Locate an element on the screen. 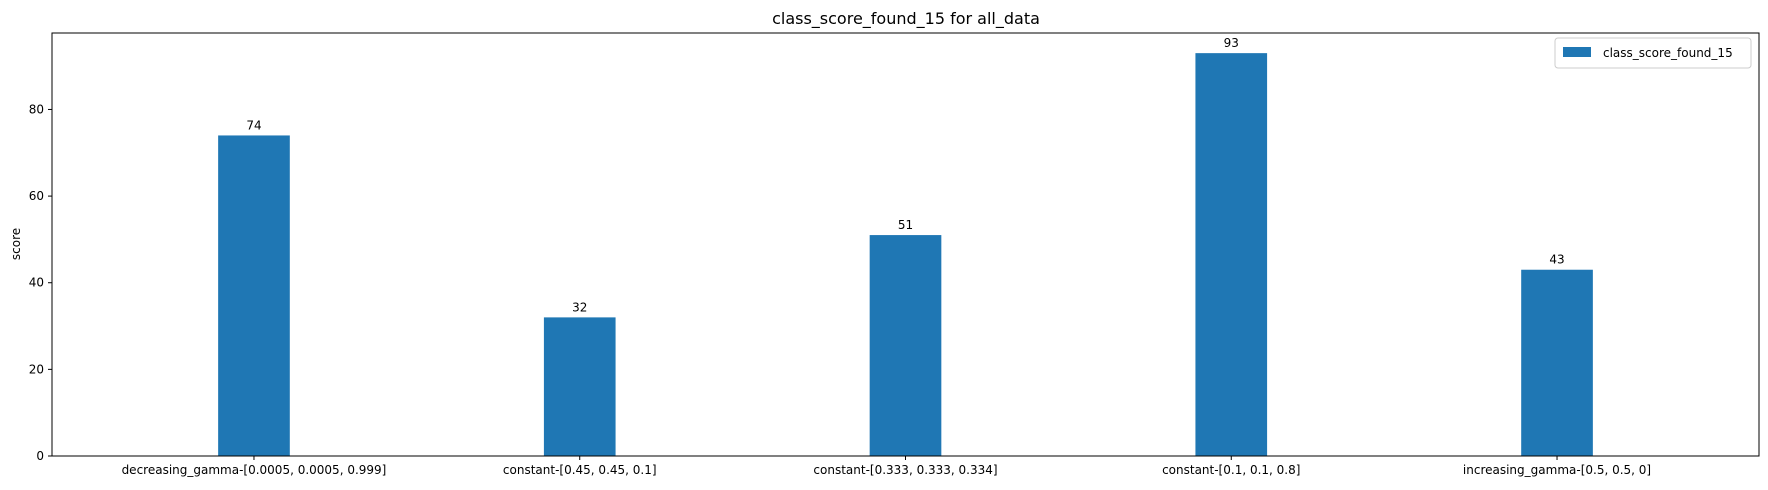  x-tick-label: constant-[0.1, 0.1, 0.8] is located at coordinates (1231, 470).